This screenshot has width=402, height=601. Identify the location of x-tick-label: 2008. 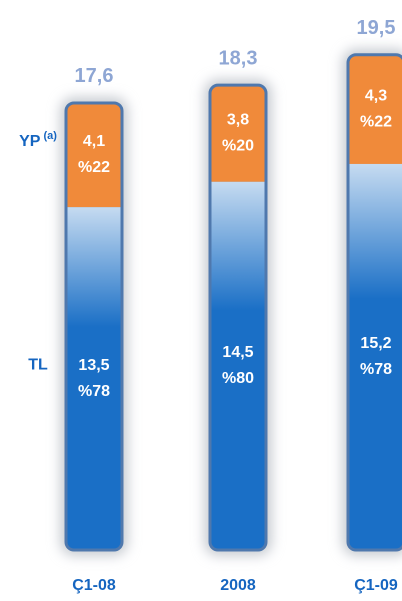
(238, 585).